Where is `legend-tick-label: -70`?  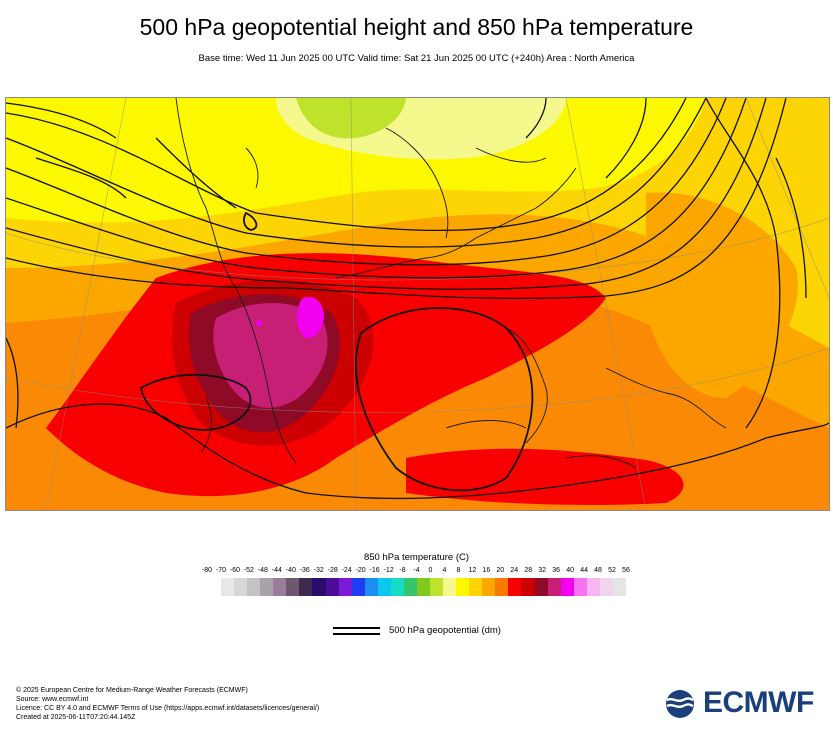 legend-tick-label: -70 is located at coordinates (221, 570).